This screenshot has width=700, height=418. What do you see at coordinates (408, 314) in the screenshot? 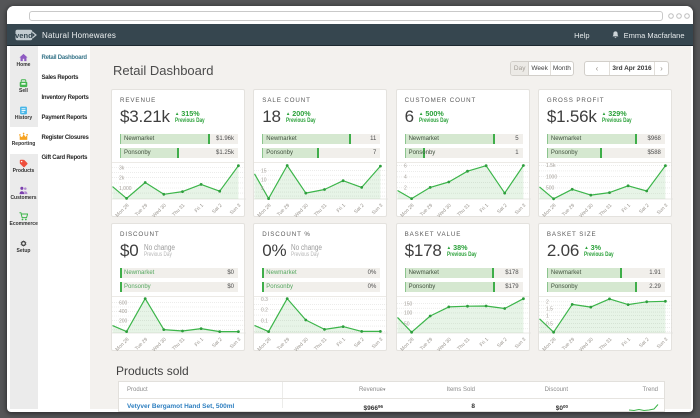
I see `svg-text: 100` at bounding box center [408, 314].